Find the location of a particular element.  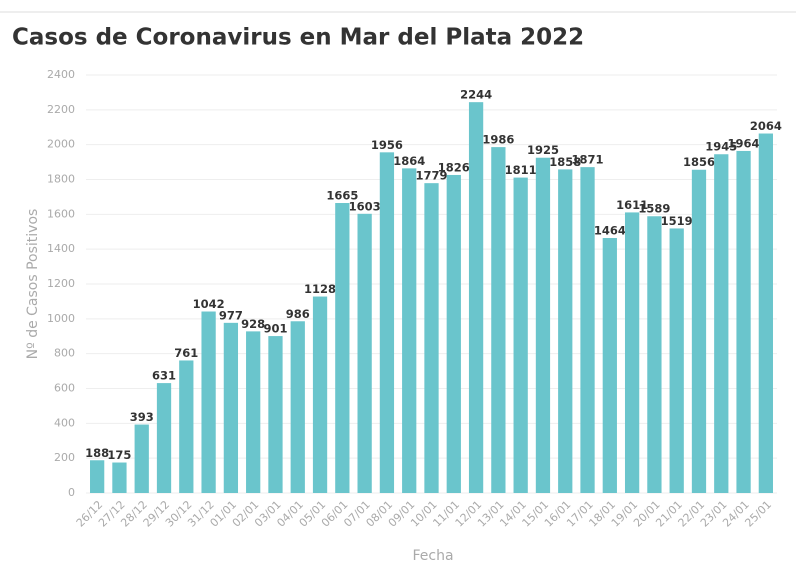

y-tick-label: 0 is located at coordinates (71, 492).